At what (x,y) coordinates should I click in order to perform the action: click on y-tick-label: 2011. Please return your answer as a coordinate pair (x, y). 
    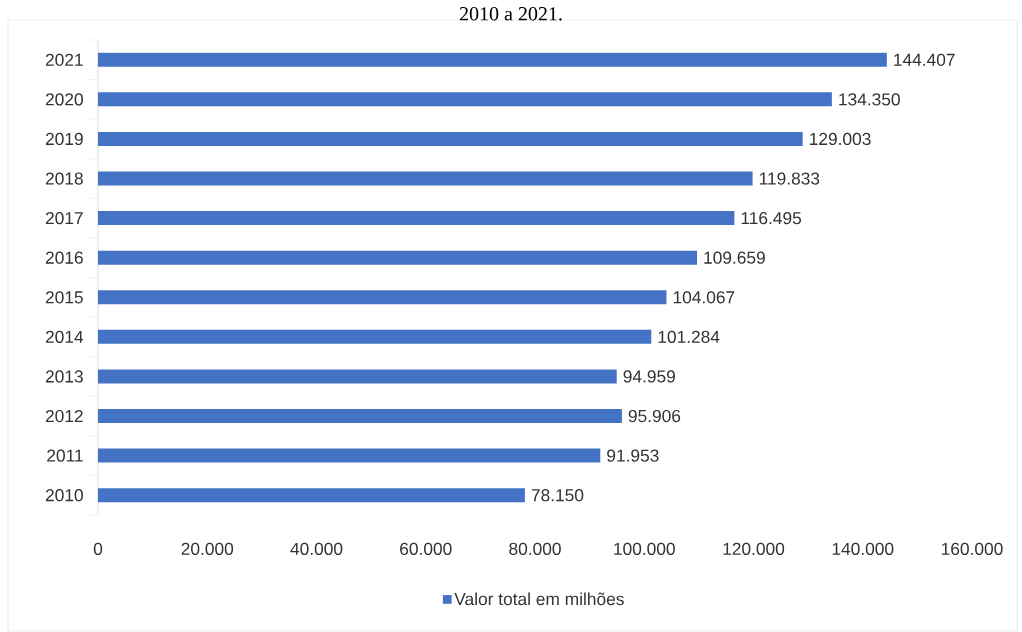
    Looking at the image, I should click on (65, 455).